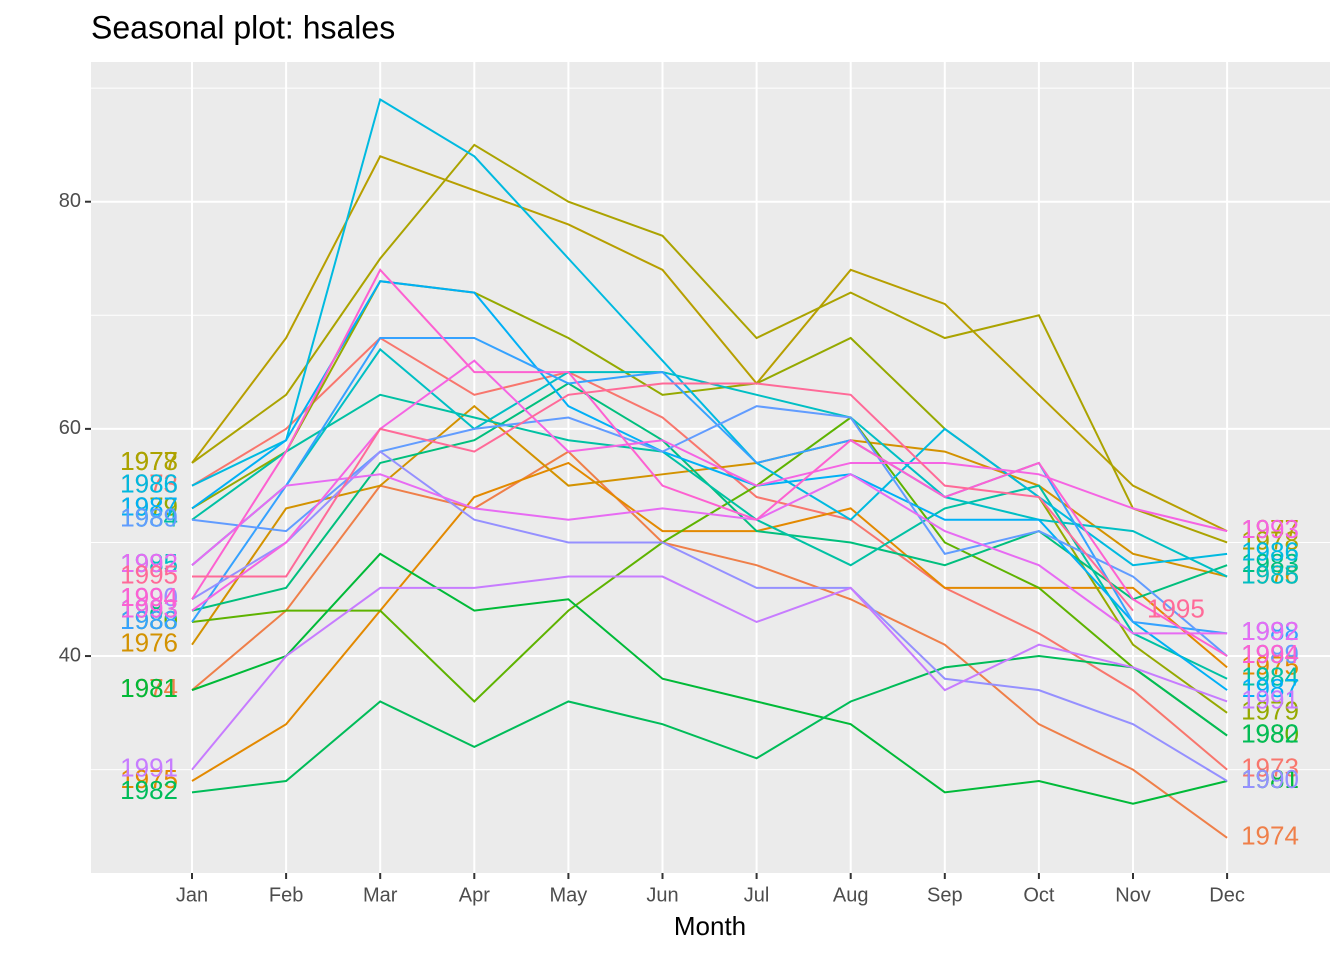 The image size is (1344, 960). I want to click on series-label-start: 1973, so click(149, 484).